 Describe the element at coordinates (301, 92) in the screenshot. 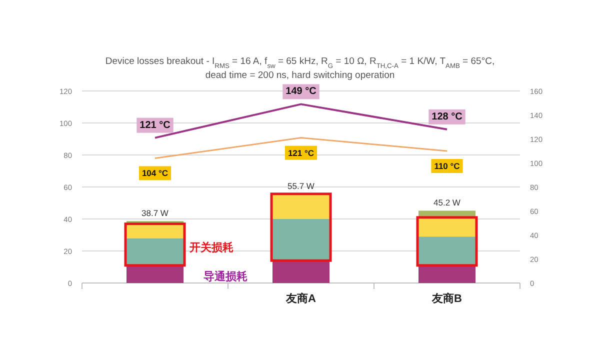

I see `data-label: 149 °C` at that location.